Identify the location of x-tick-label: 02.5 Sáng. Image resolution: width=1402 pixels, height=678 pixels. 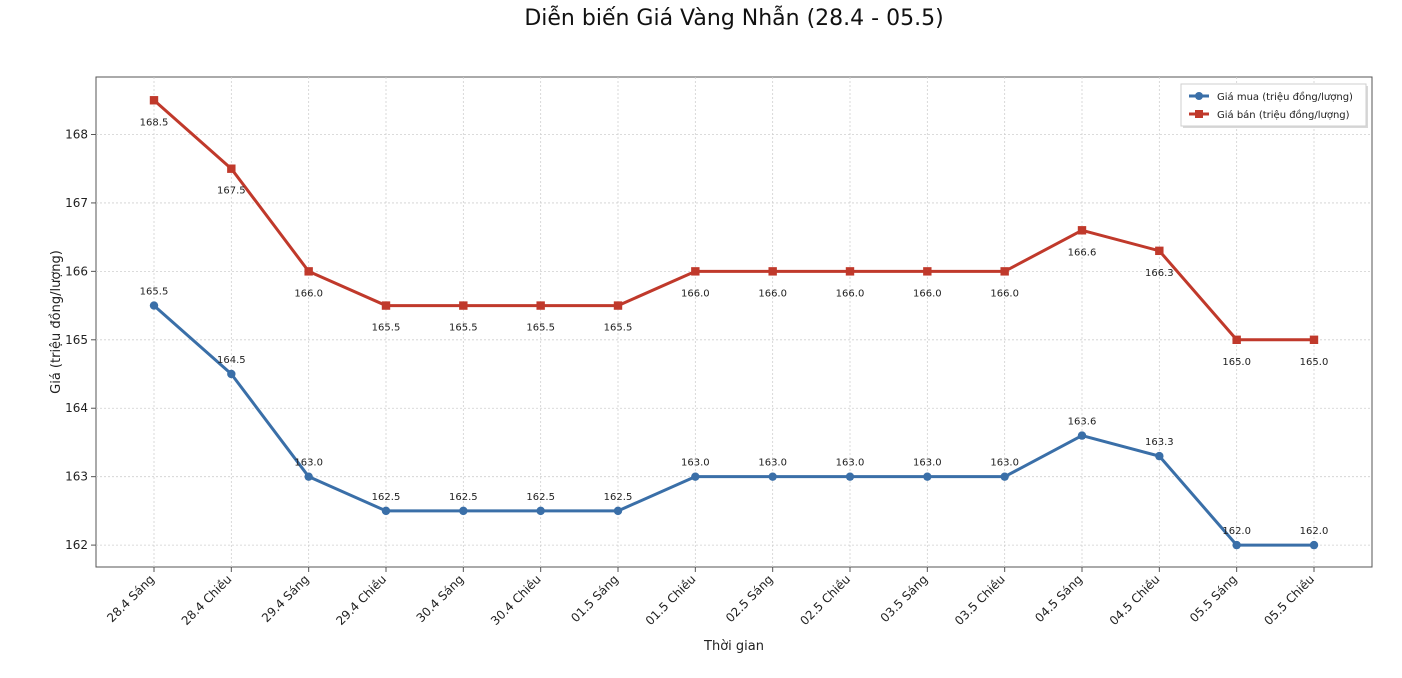
(749, 598).